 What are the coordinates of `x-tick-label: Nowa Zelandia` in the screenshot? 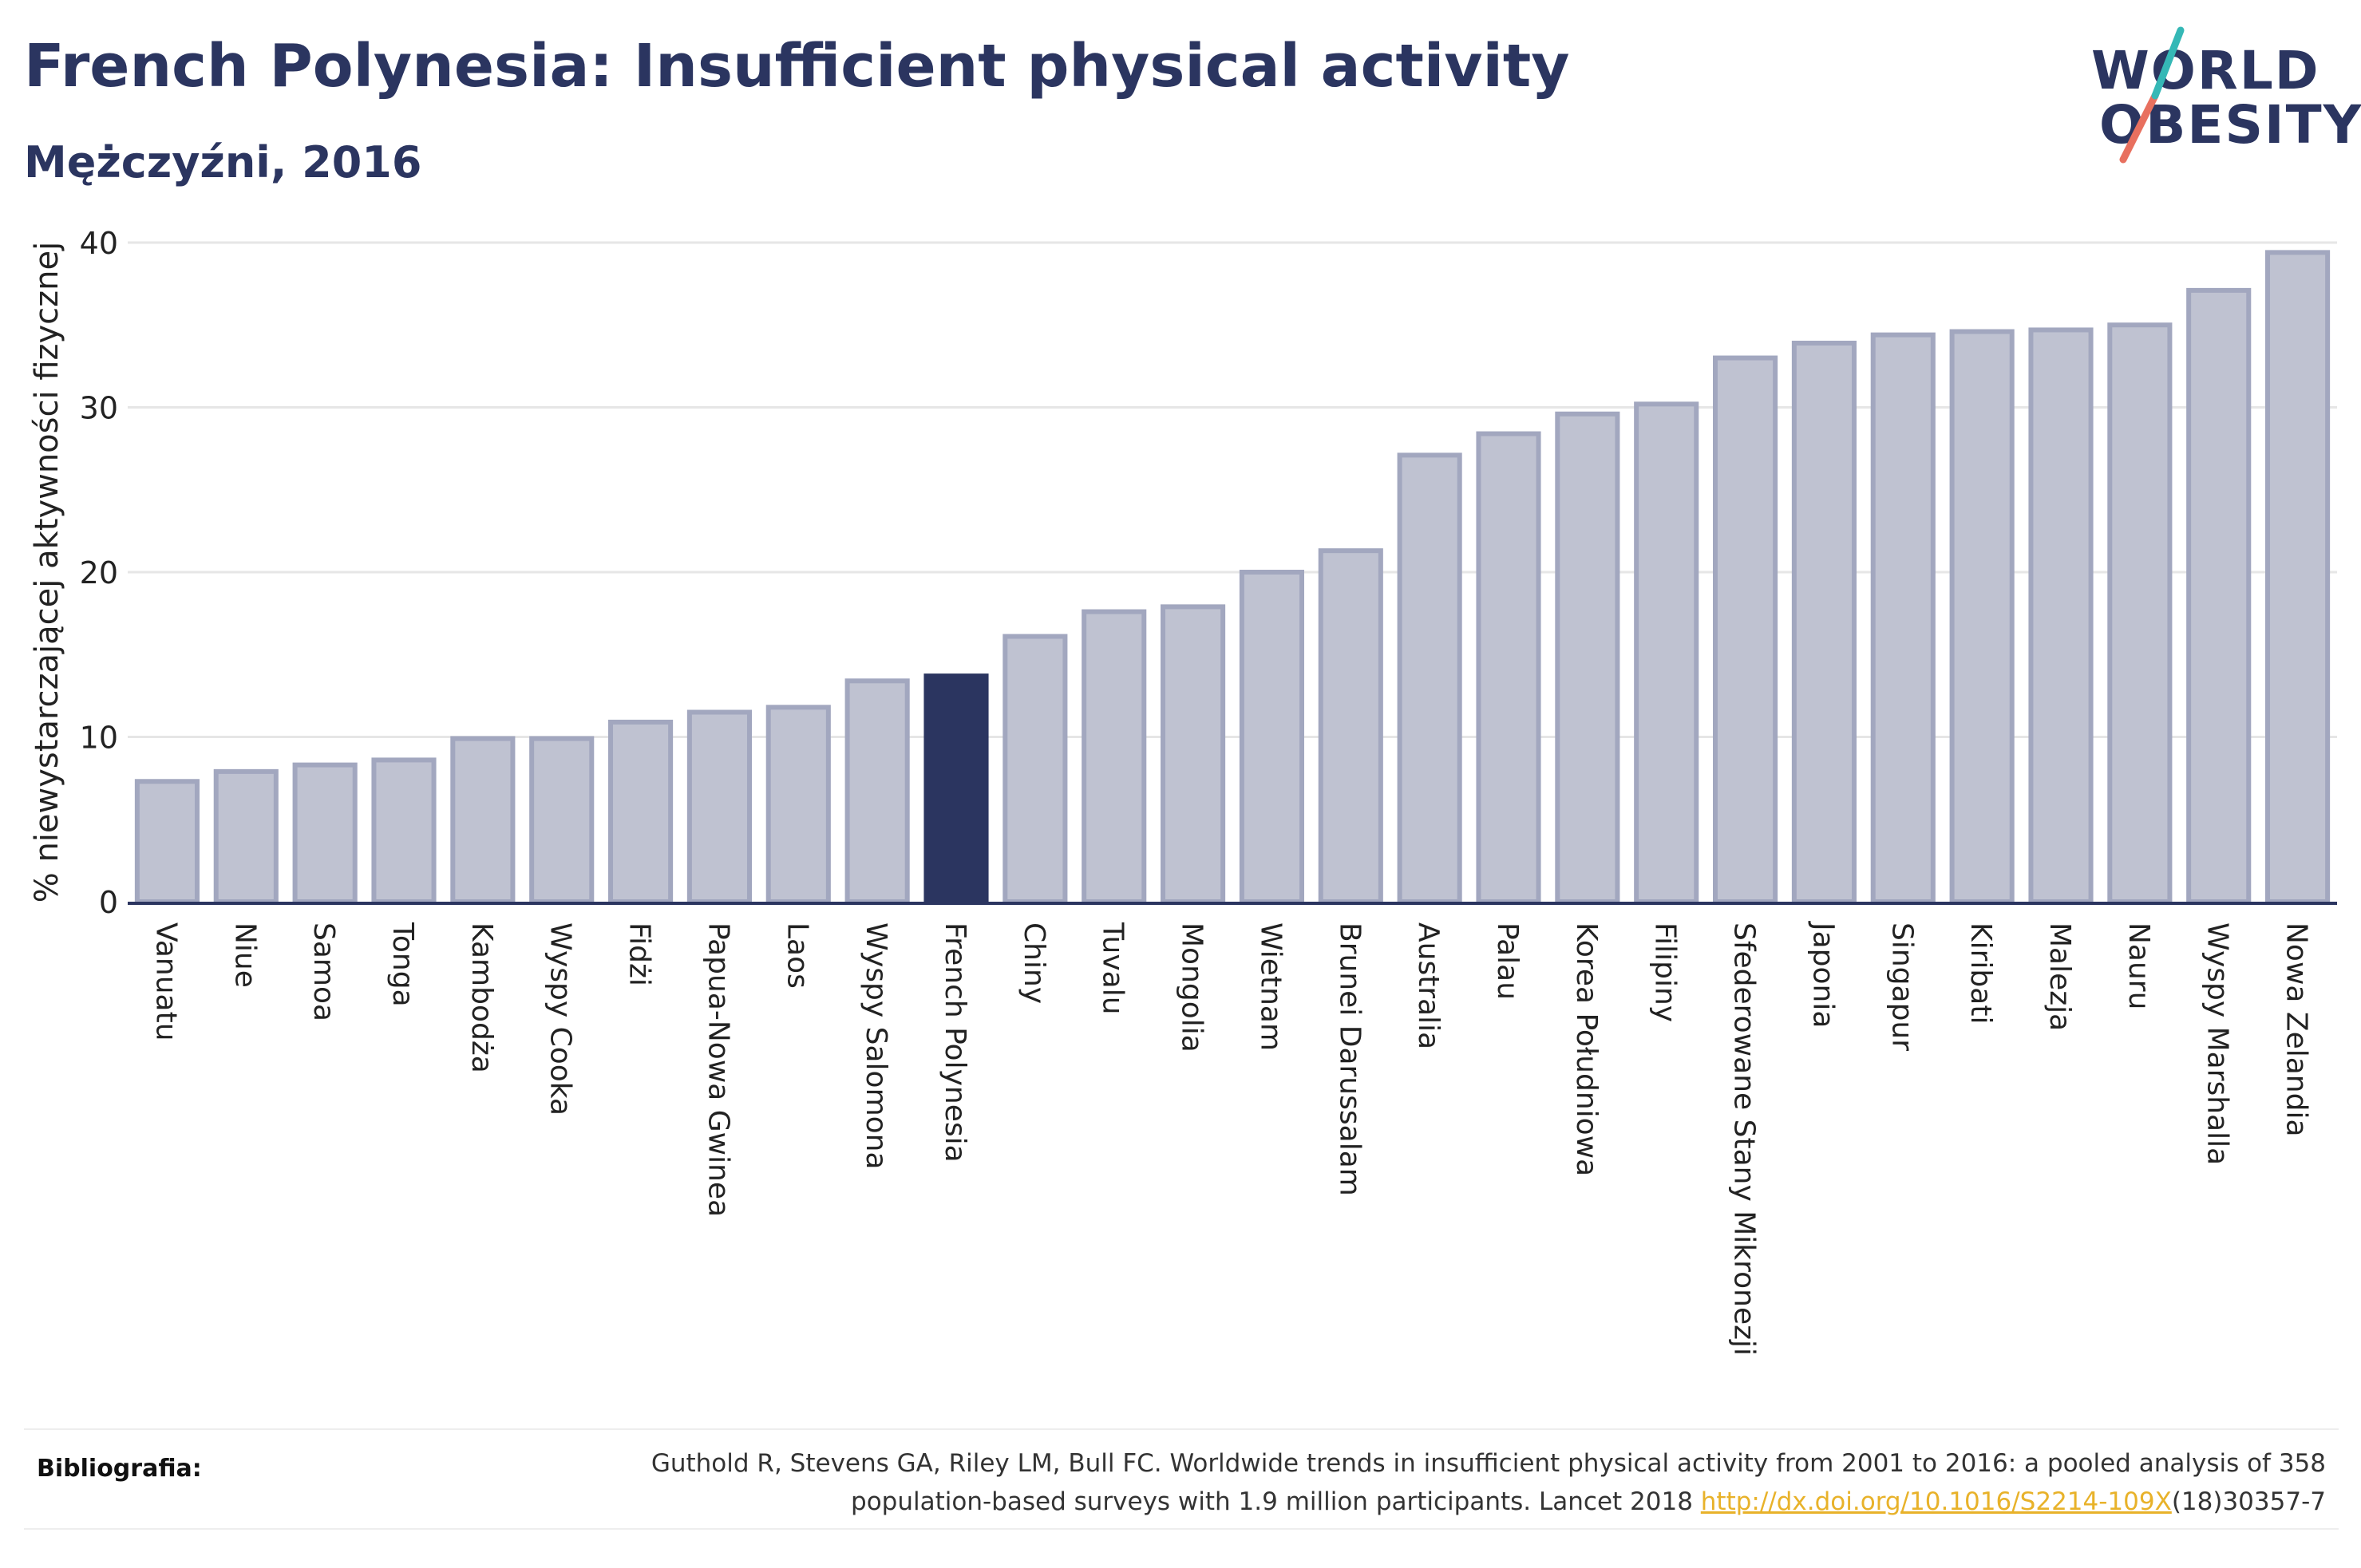 It's located at (2296, 1029).